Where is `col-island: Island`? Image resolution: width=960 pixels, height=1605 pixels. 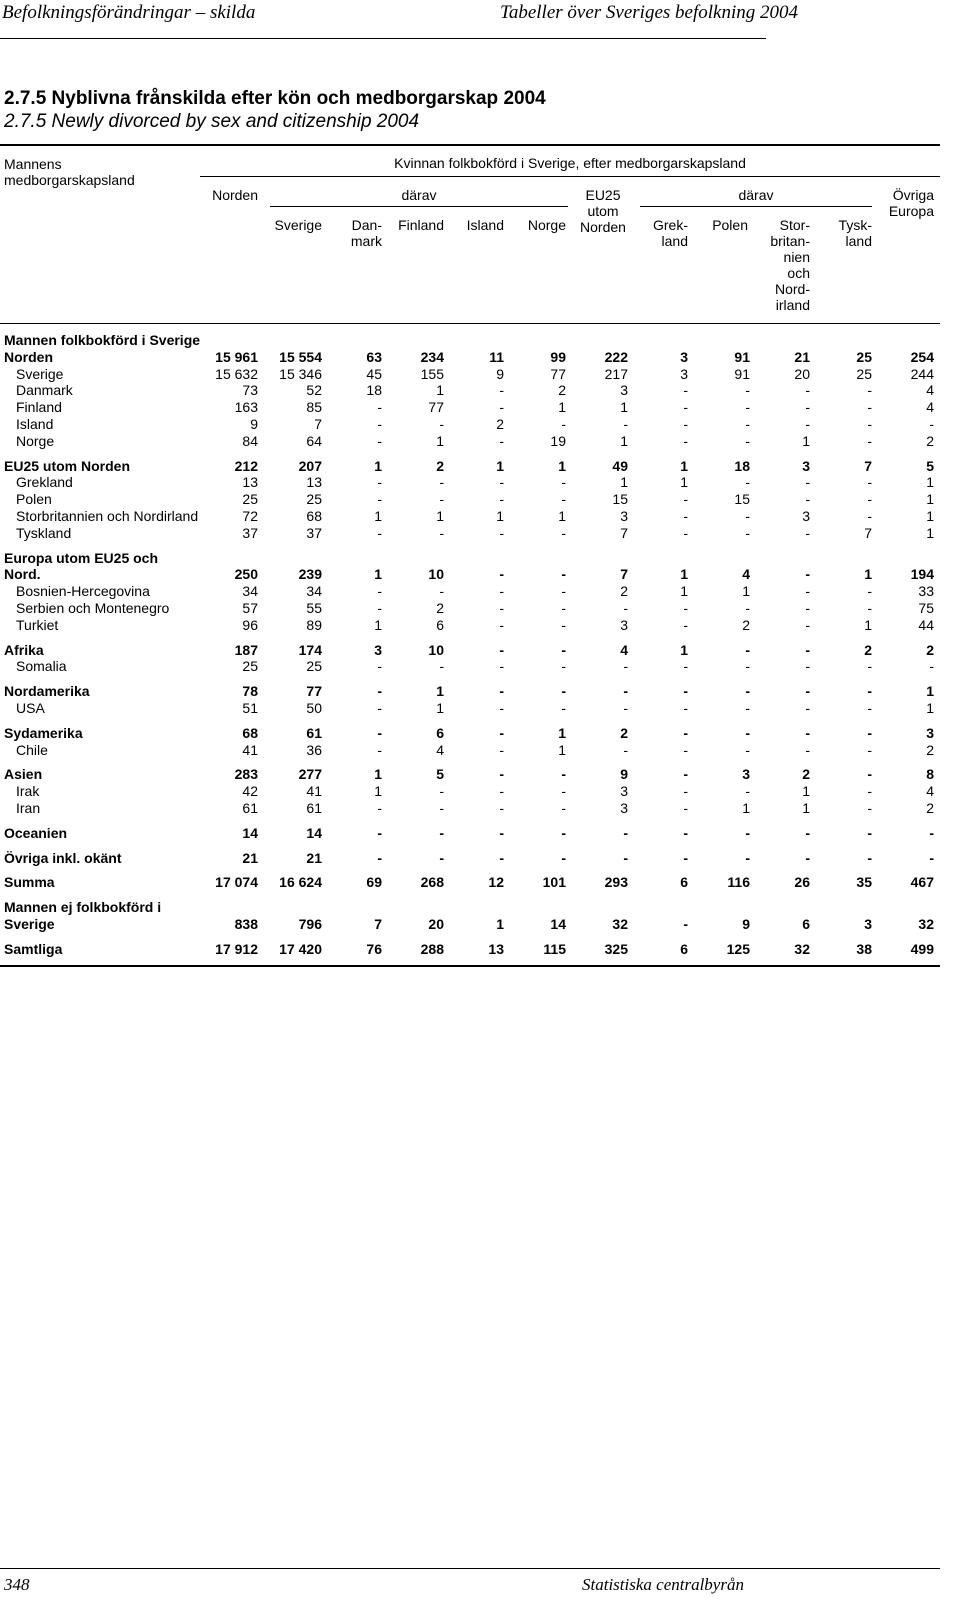
col-island: Island is located at coordinates (485, 225).